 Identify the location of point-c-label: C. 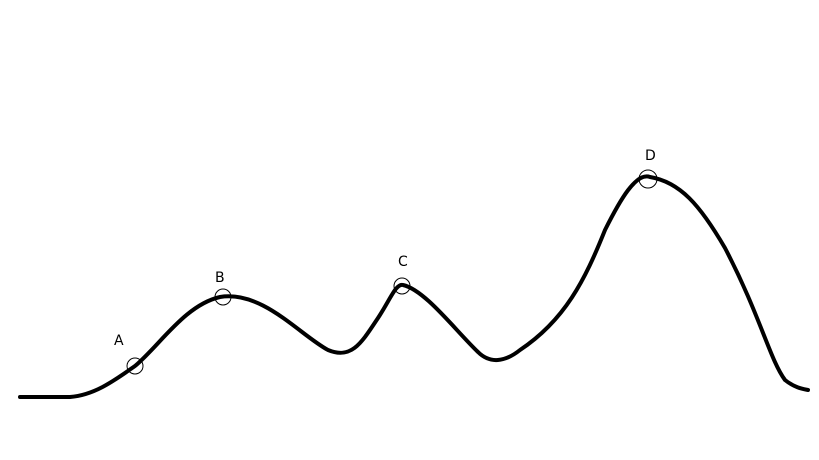
(403, 262).